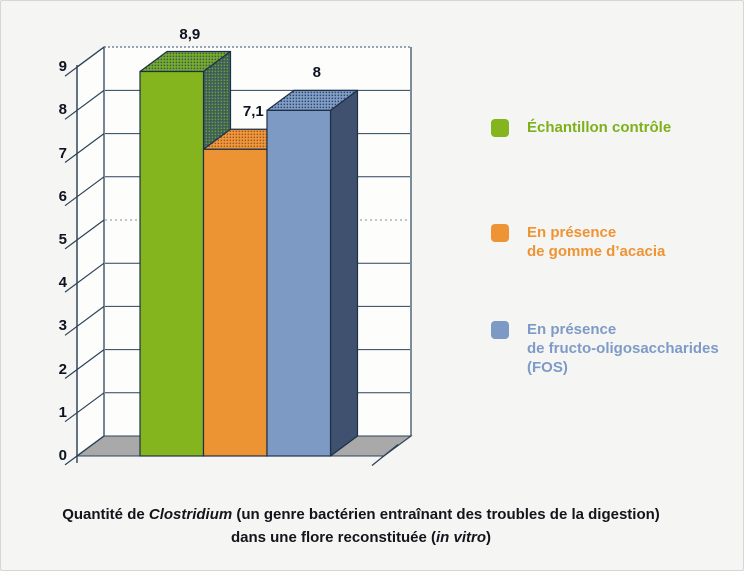  I want to click on y-axis-label: 5, so click(62, 239).